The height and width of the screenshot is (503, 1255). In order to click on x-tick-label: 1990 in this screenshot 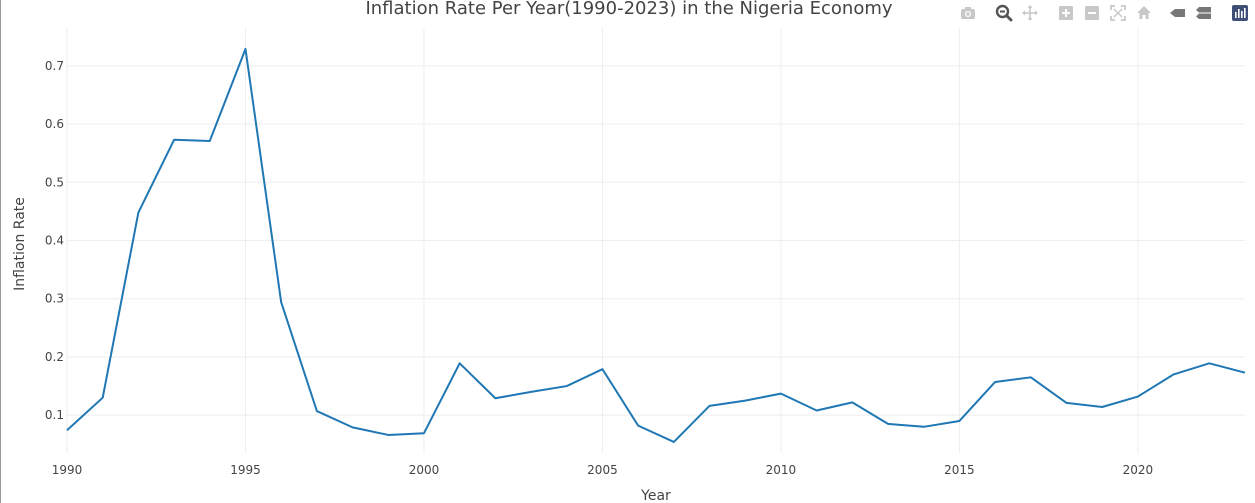, I will do `click(67, 470)`.